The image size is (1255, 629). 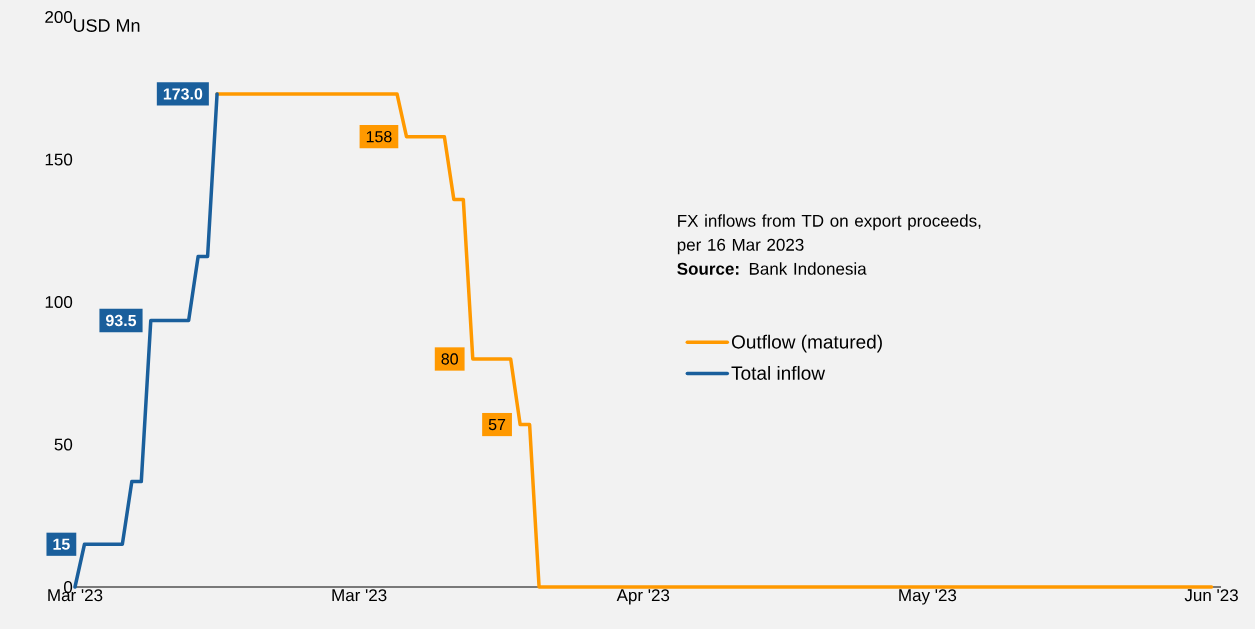 I want to click on data-label: 93.5, so click(x=121, y=320).